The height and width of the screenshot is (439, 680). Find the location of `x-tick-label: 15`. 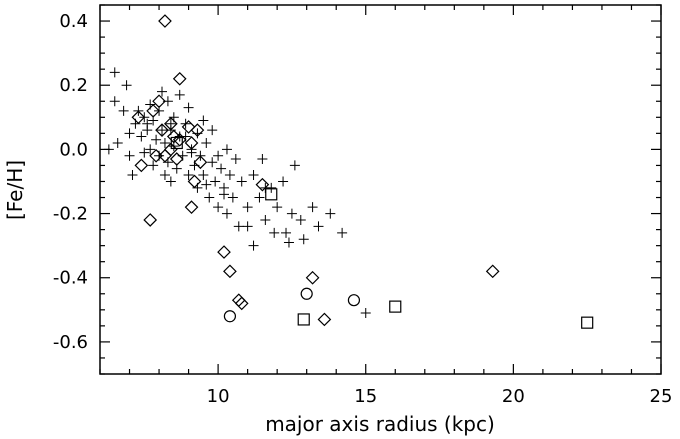

x-tick-label: 15 is located at coordinates (365, 396).